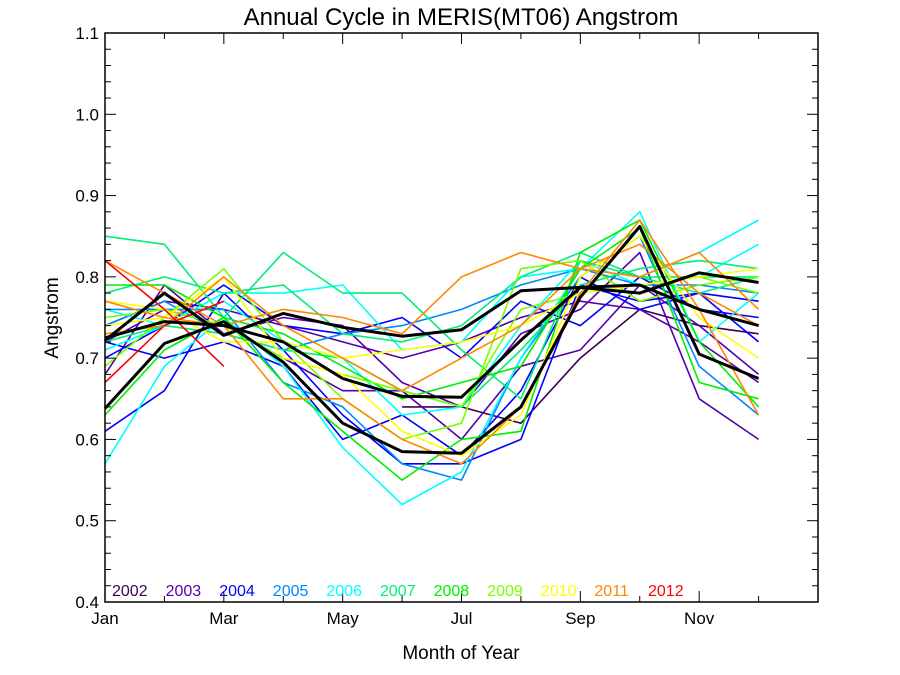 The height and width of the screenshot is (675, 900). Describe the element at coordinates (87, 114) in the screenshot. I see `y-tick-label: 1.0` at that location.